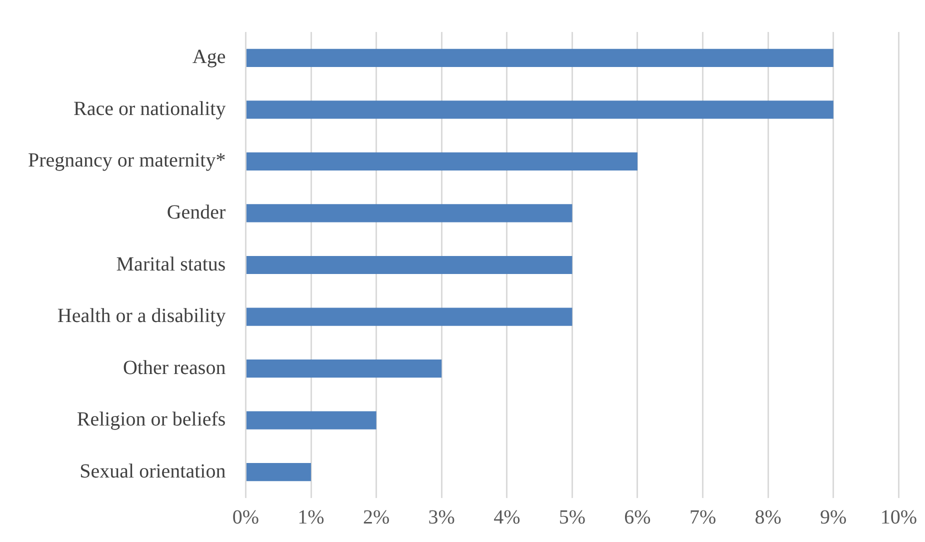 The height and width of the screenshot is (542, 925). I want to click on y-tick-label: Pregnancy or maternity*, so click(127, 161).